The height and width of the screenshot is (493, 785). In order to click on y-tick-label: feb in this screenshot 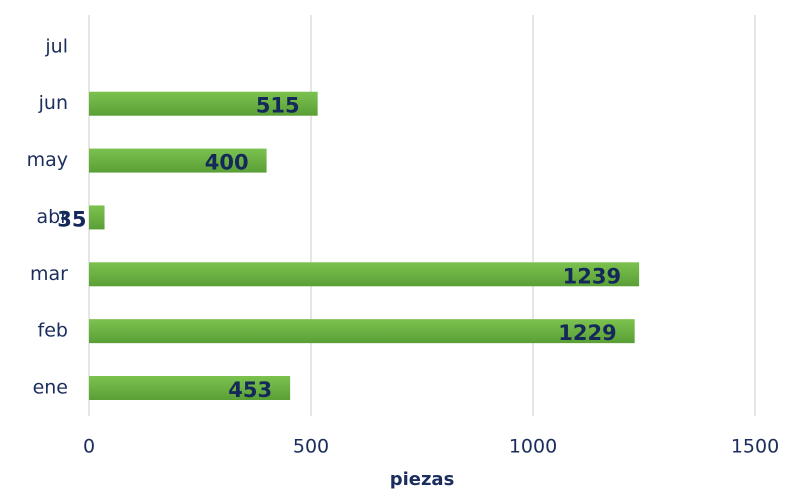, I will do `click(53, 331)`.